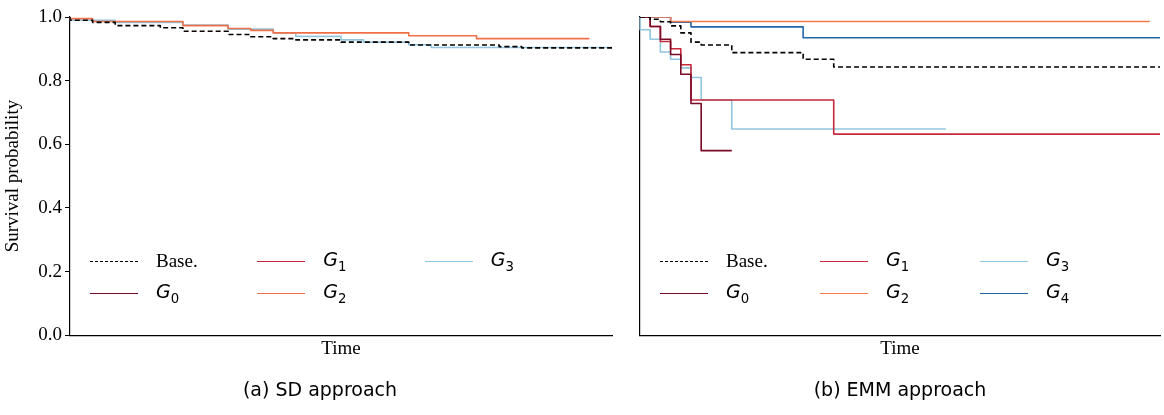  Describe the element at coordinates (900, 389) in the screenshot. I see `text: (b) EMM approach` at that location.